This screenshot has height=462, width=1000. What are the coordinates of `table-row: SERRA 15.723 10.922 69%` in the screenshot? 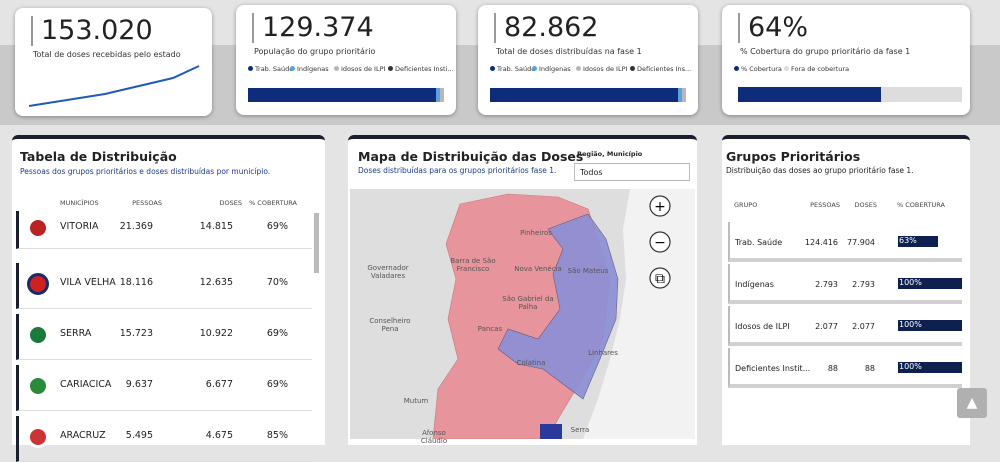 It's located at (164, 337).